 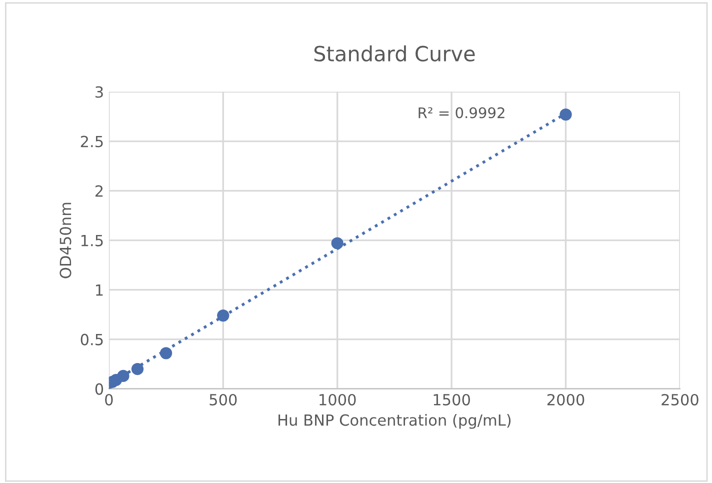 What do you see at coordinates (91, 340) in the screenshot?
I see `y-tick-label: 0.5` at bounding box center [91, 340].